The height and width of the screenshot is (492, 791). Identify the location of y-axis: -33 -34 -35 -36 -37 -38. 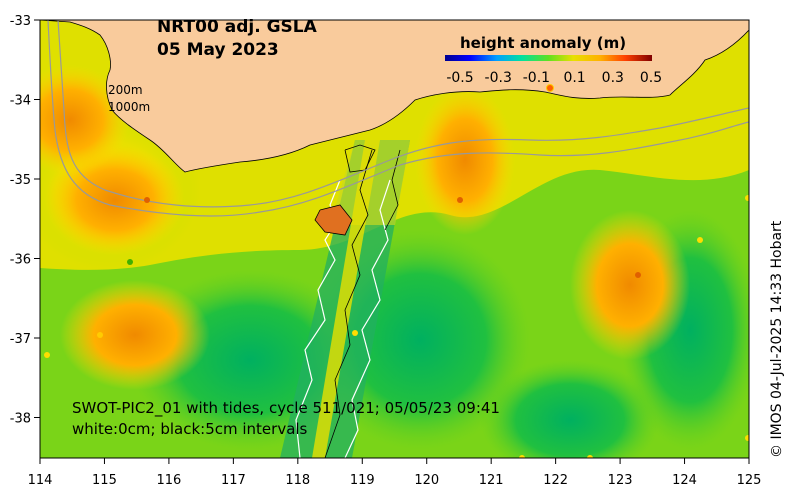
(25, 220).